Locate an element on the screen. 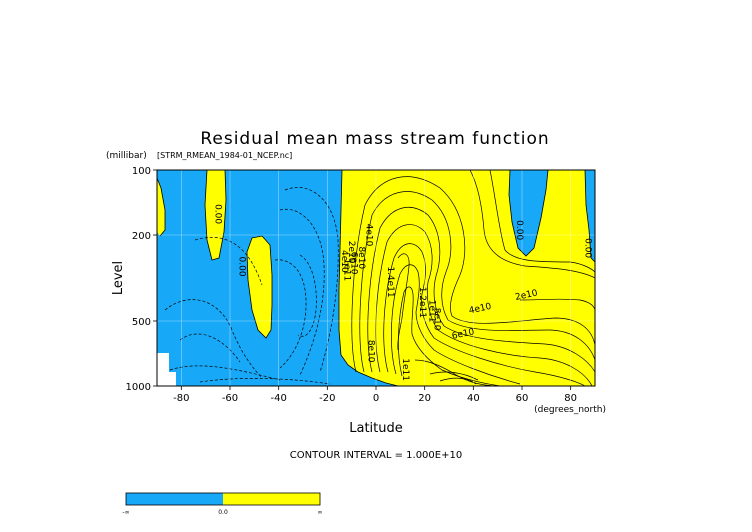 This screenshot has width=752, height=532. negative-contours is located at coordinates (251, 286).